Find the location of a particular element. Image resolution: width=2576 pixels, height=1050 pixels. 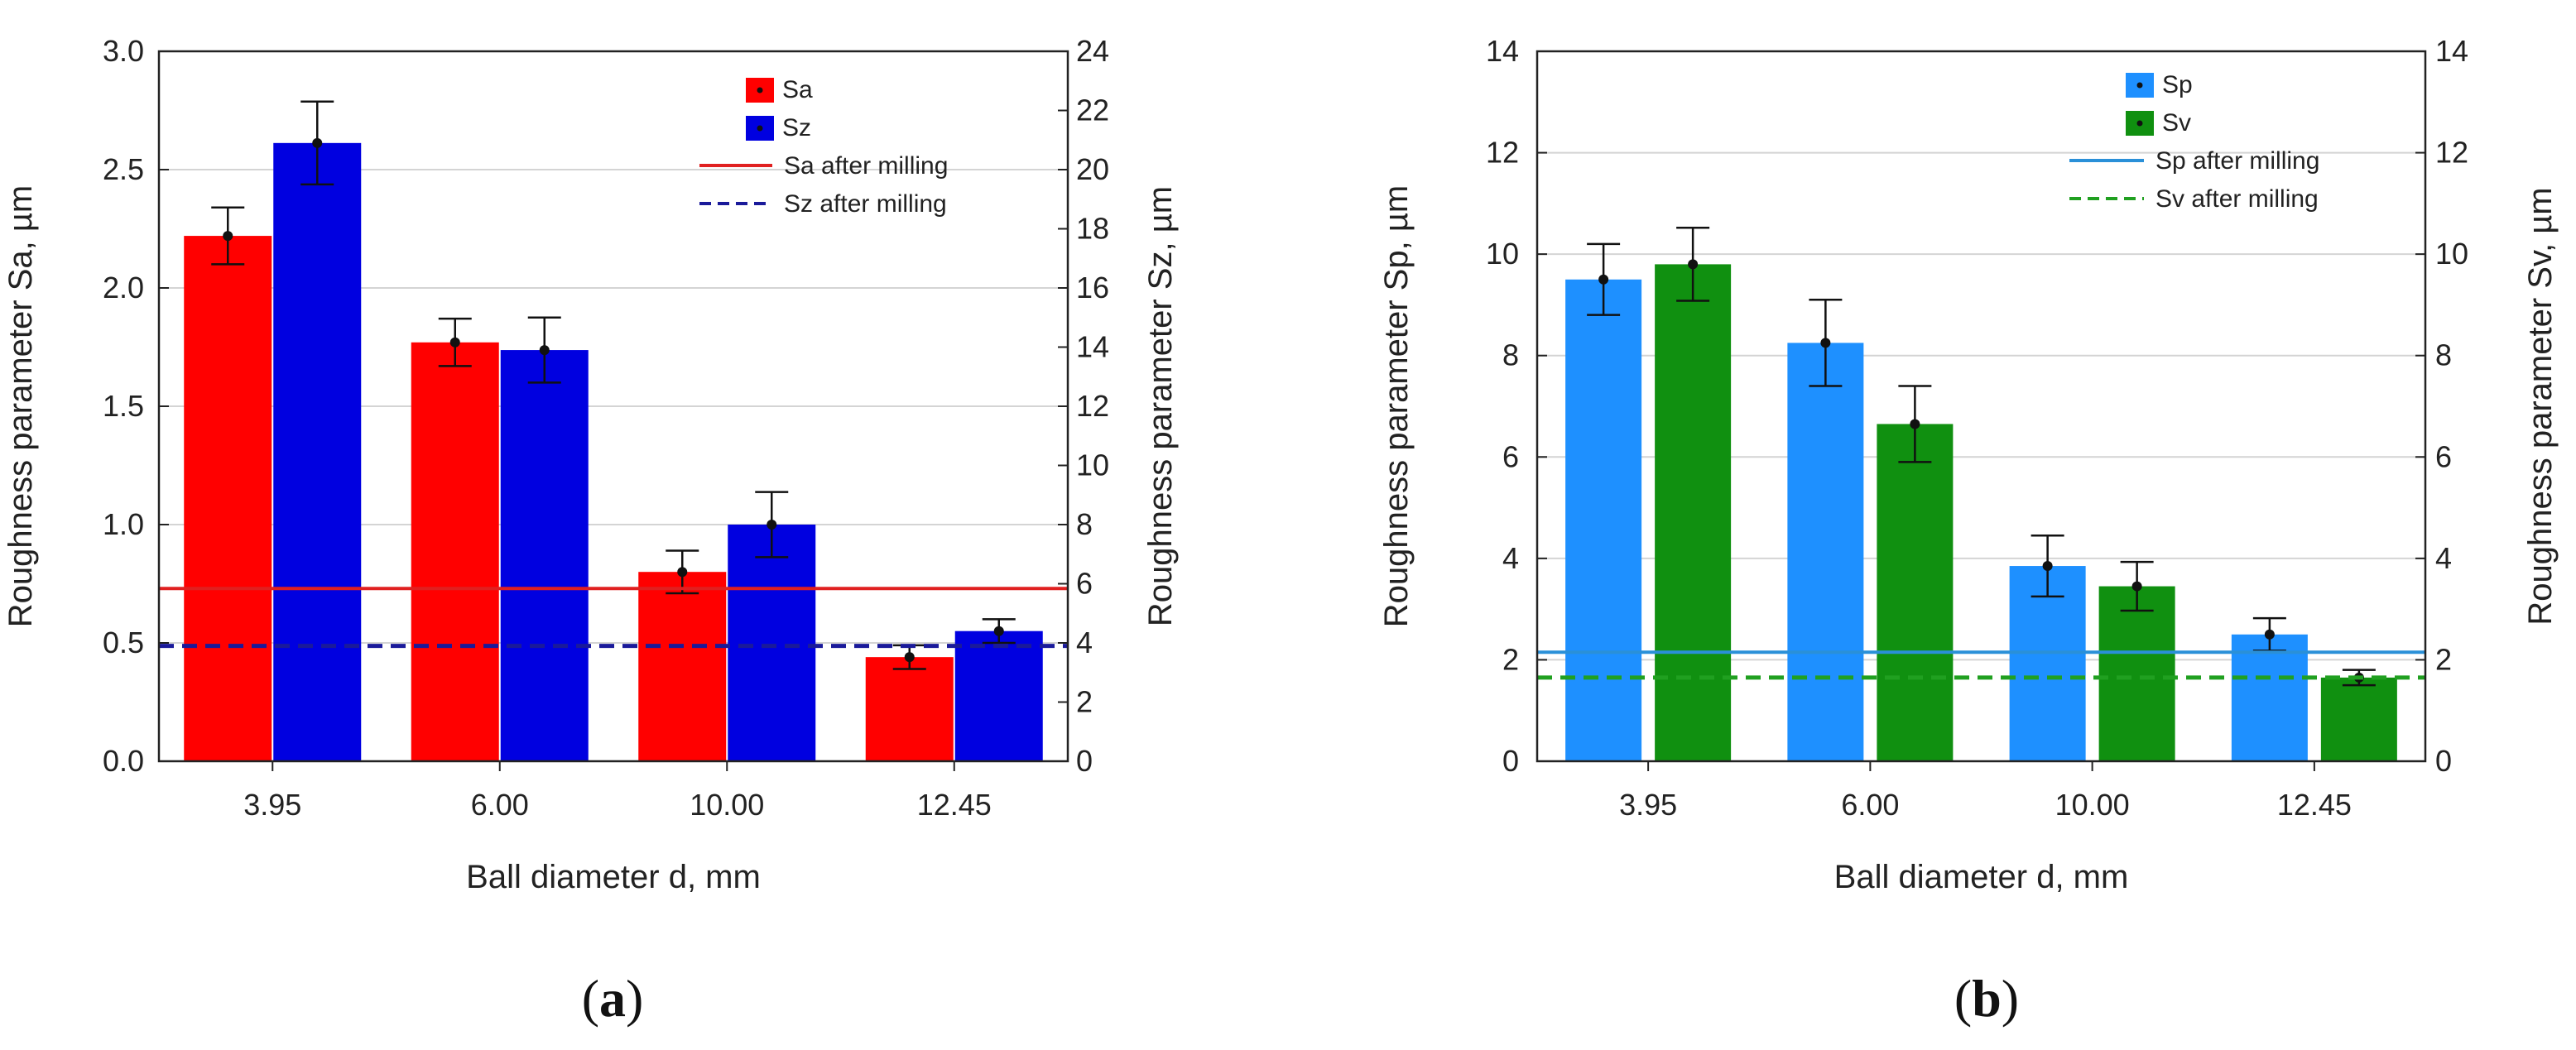

legend-label-sa-after-milling: Sa after milling is located at coordinates (866, 166).